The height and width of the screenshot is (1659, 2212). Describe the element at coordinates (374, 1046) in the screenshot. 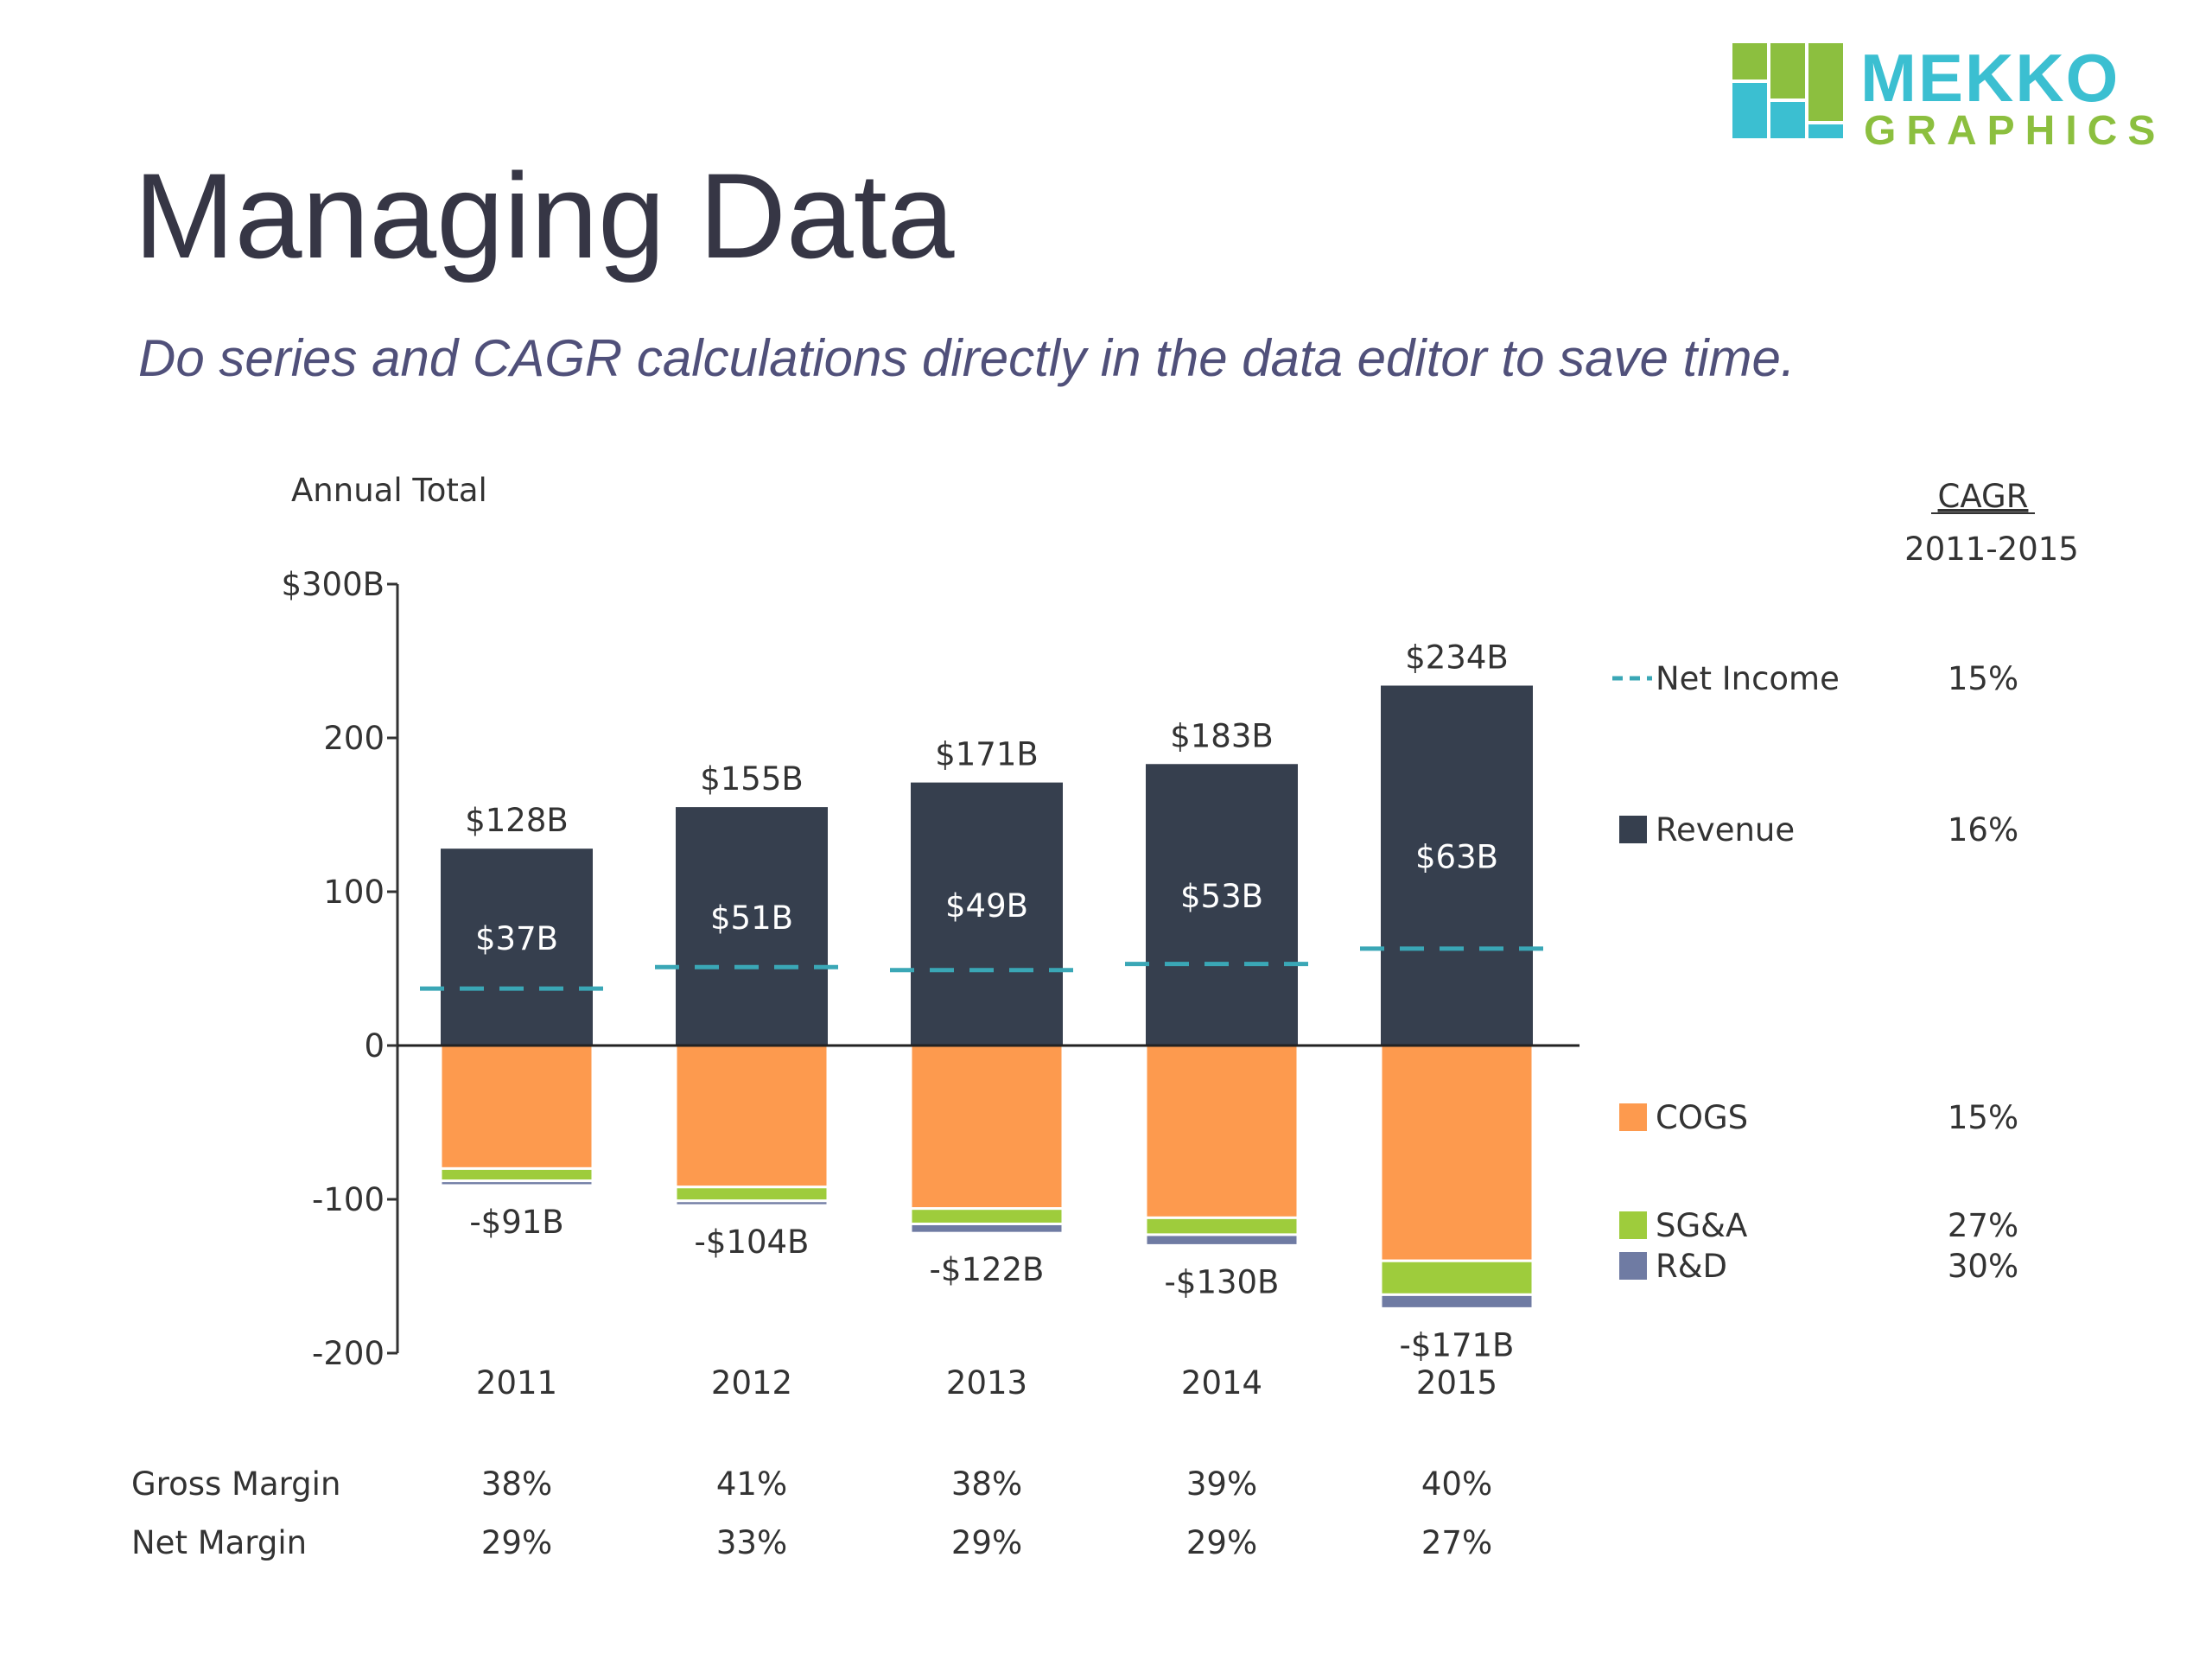

I see `y-tick-label: 0` at that location.